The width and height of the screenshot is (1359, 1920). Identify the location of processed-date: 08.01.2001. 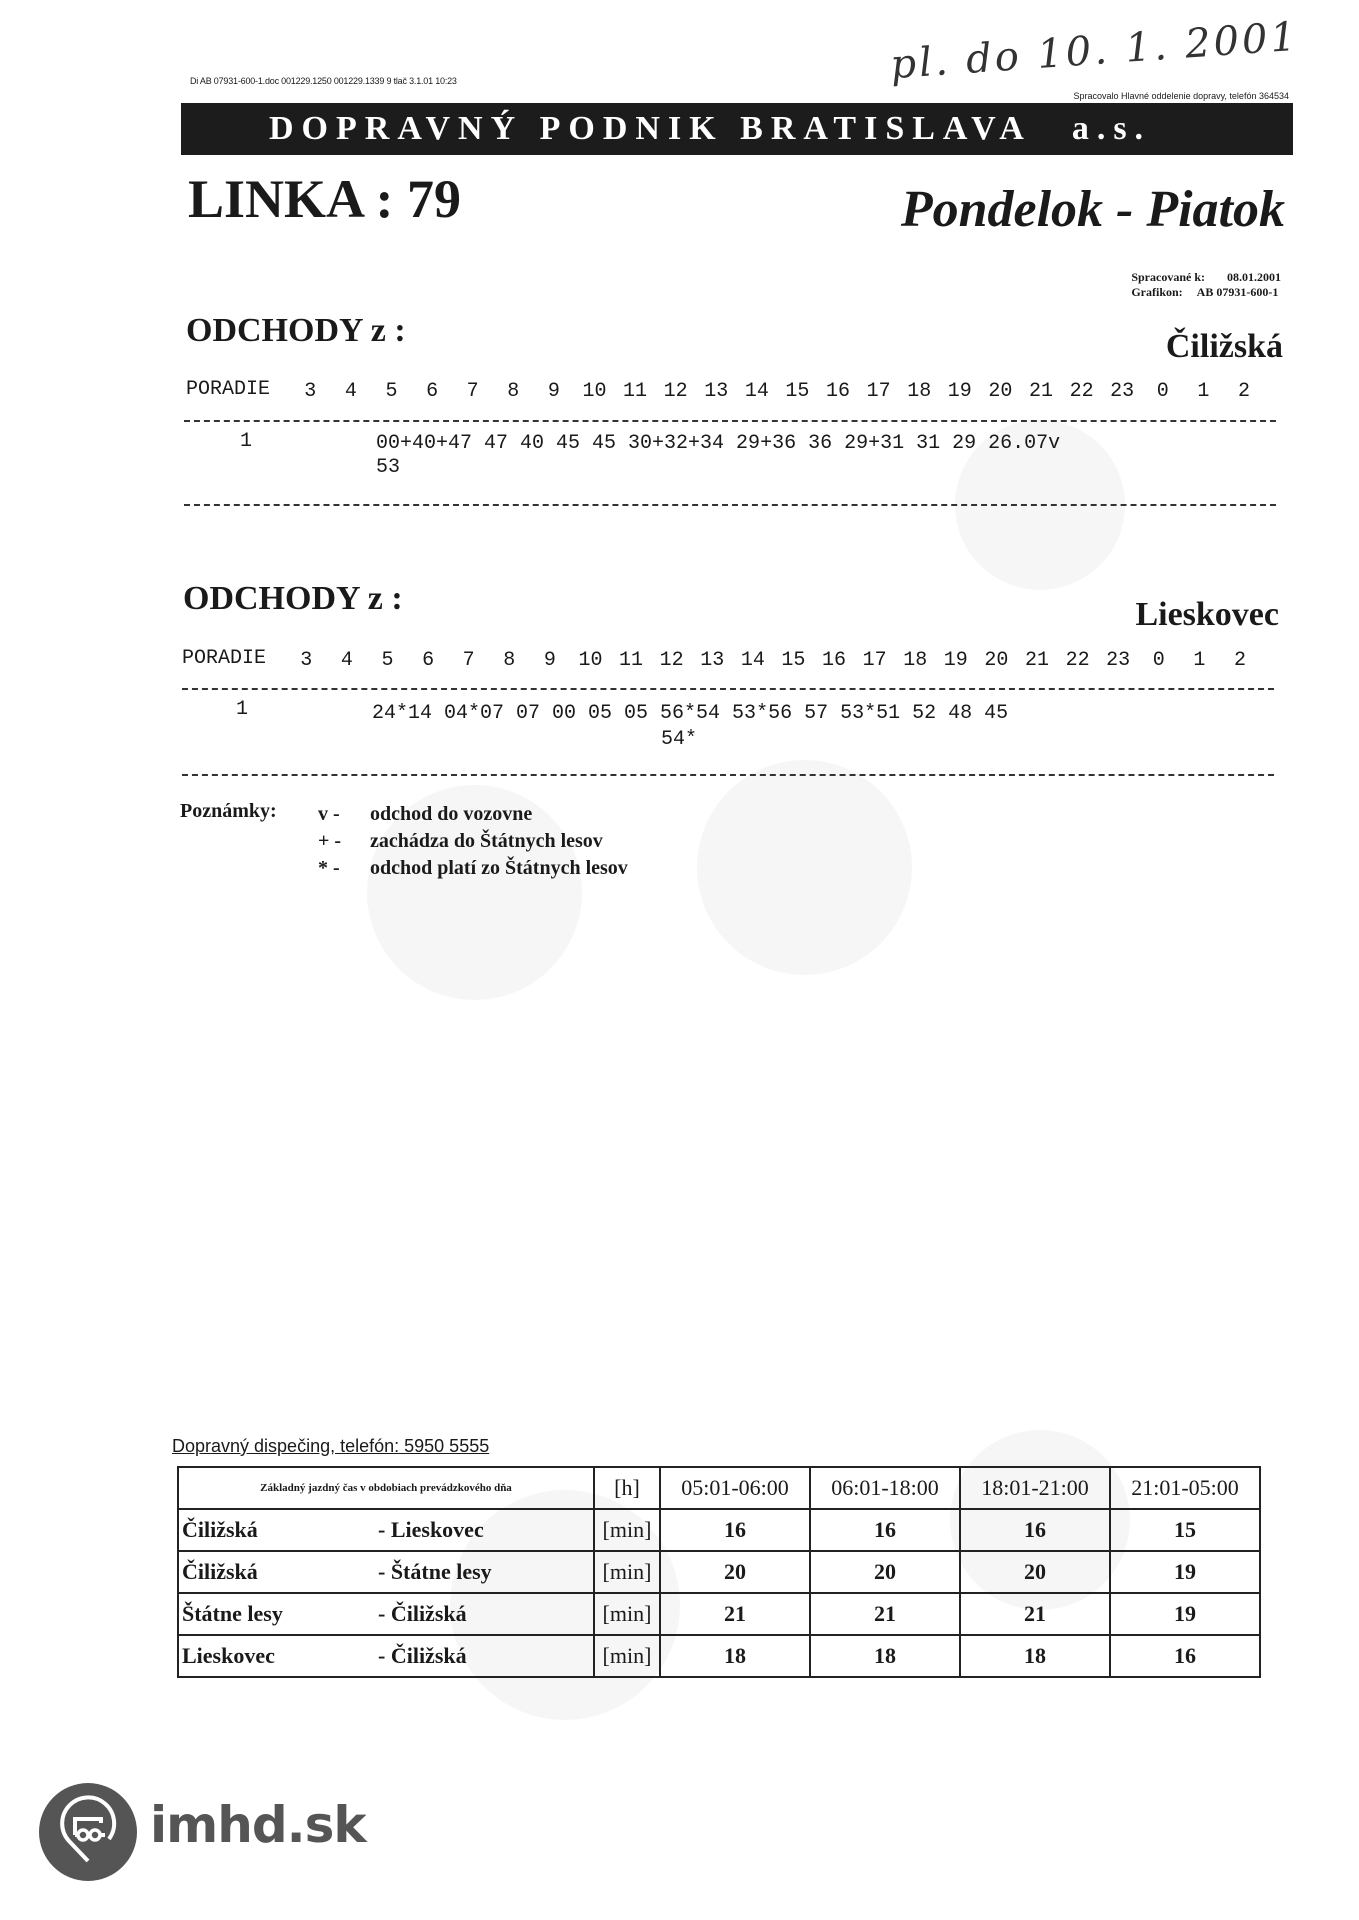
(1254, 277).